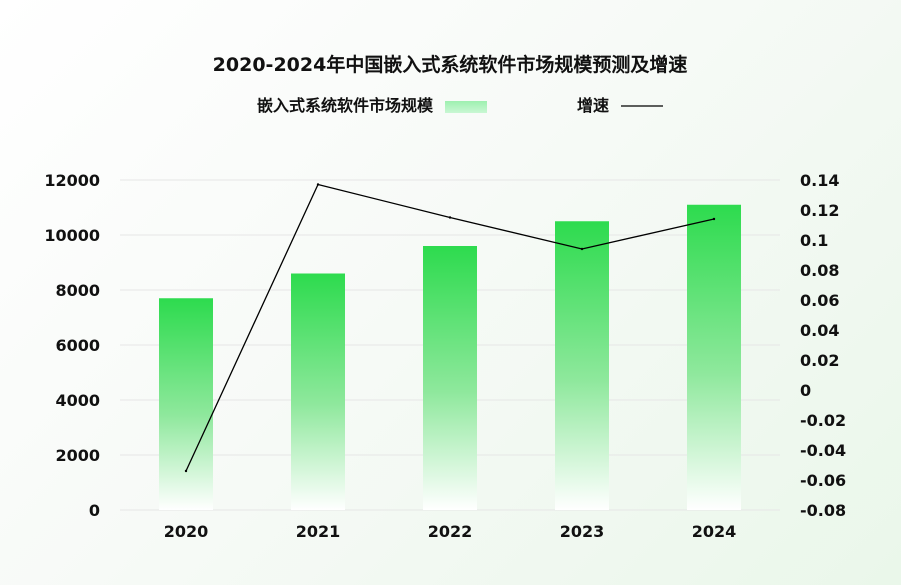 Image resolution: width=901 pixels, height=585 pixels. I want to click on growth-point-2023, so click(582, 249).